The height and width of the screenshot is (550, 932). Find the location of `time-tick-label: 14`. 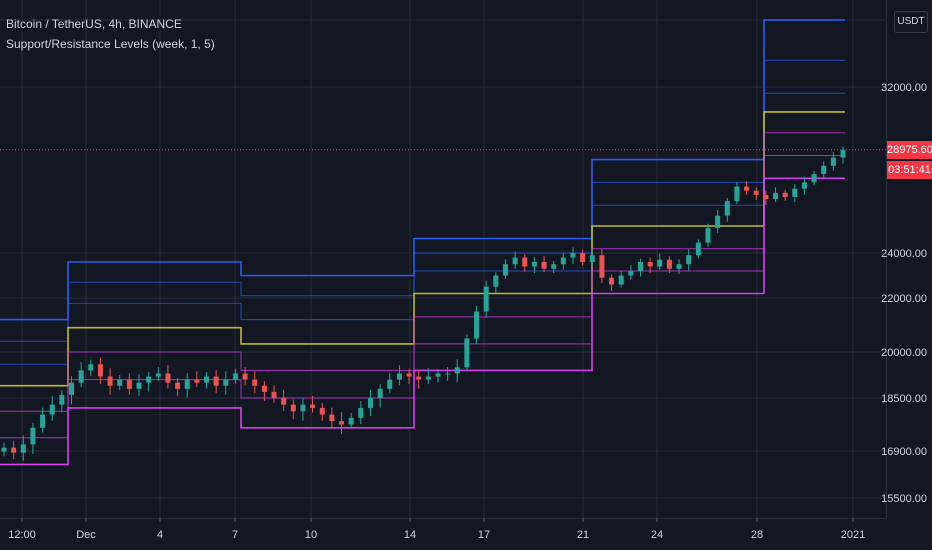

time-tick-label: 14 is located at coordinates (410, 535).